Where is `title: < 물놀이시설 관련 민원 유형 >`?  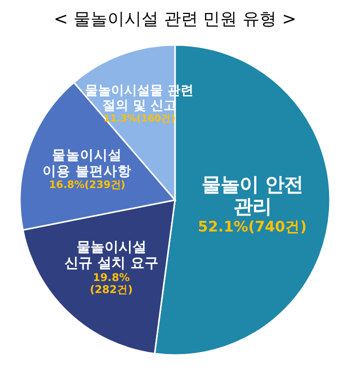 title: < 물놀이시설 관련 민원 유형 > is located at coordinates (175, 20).